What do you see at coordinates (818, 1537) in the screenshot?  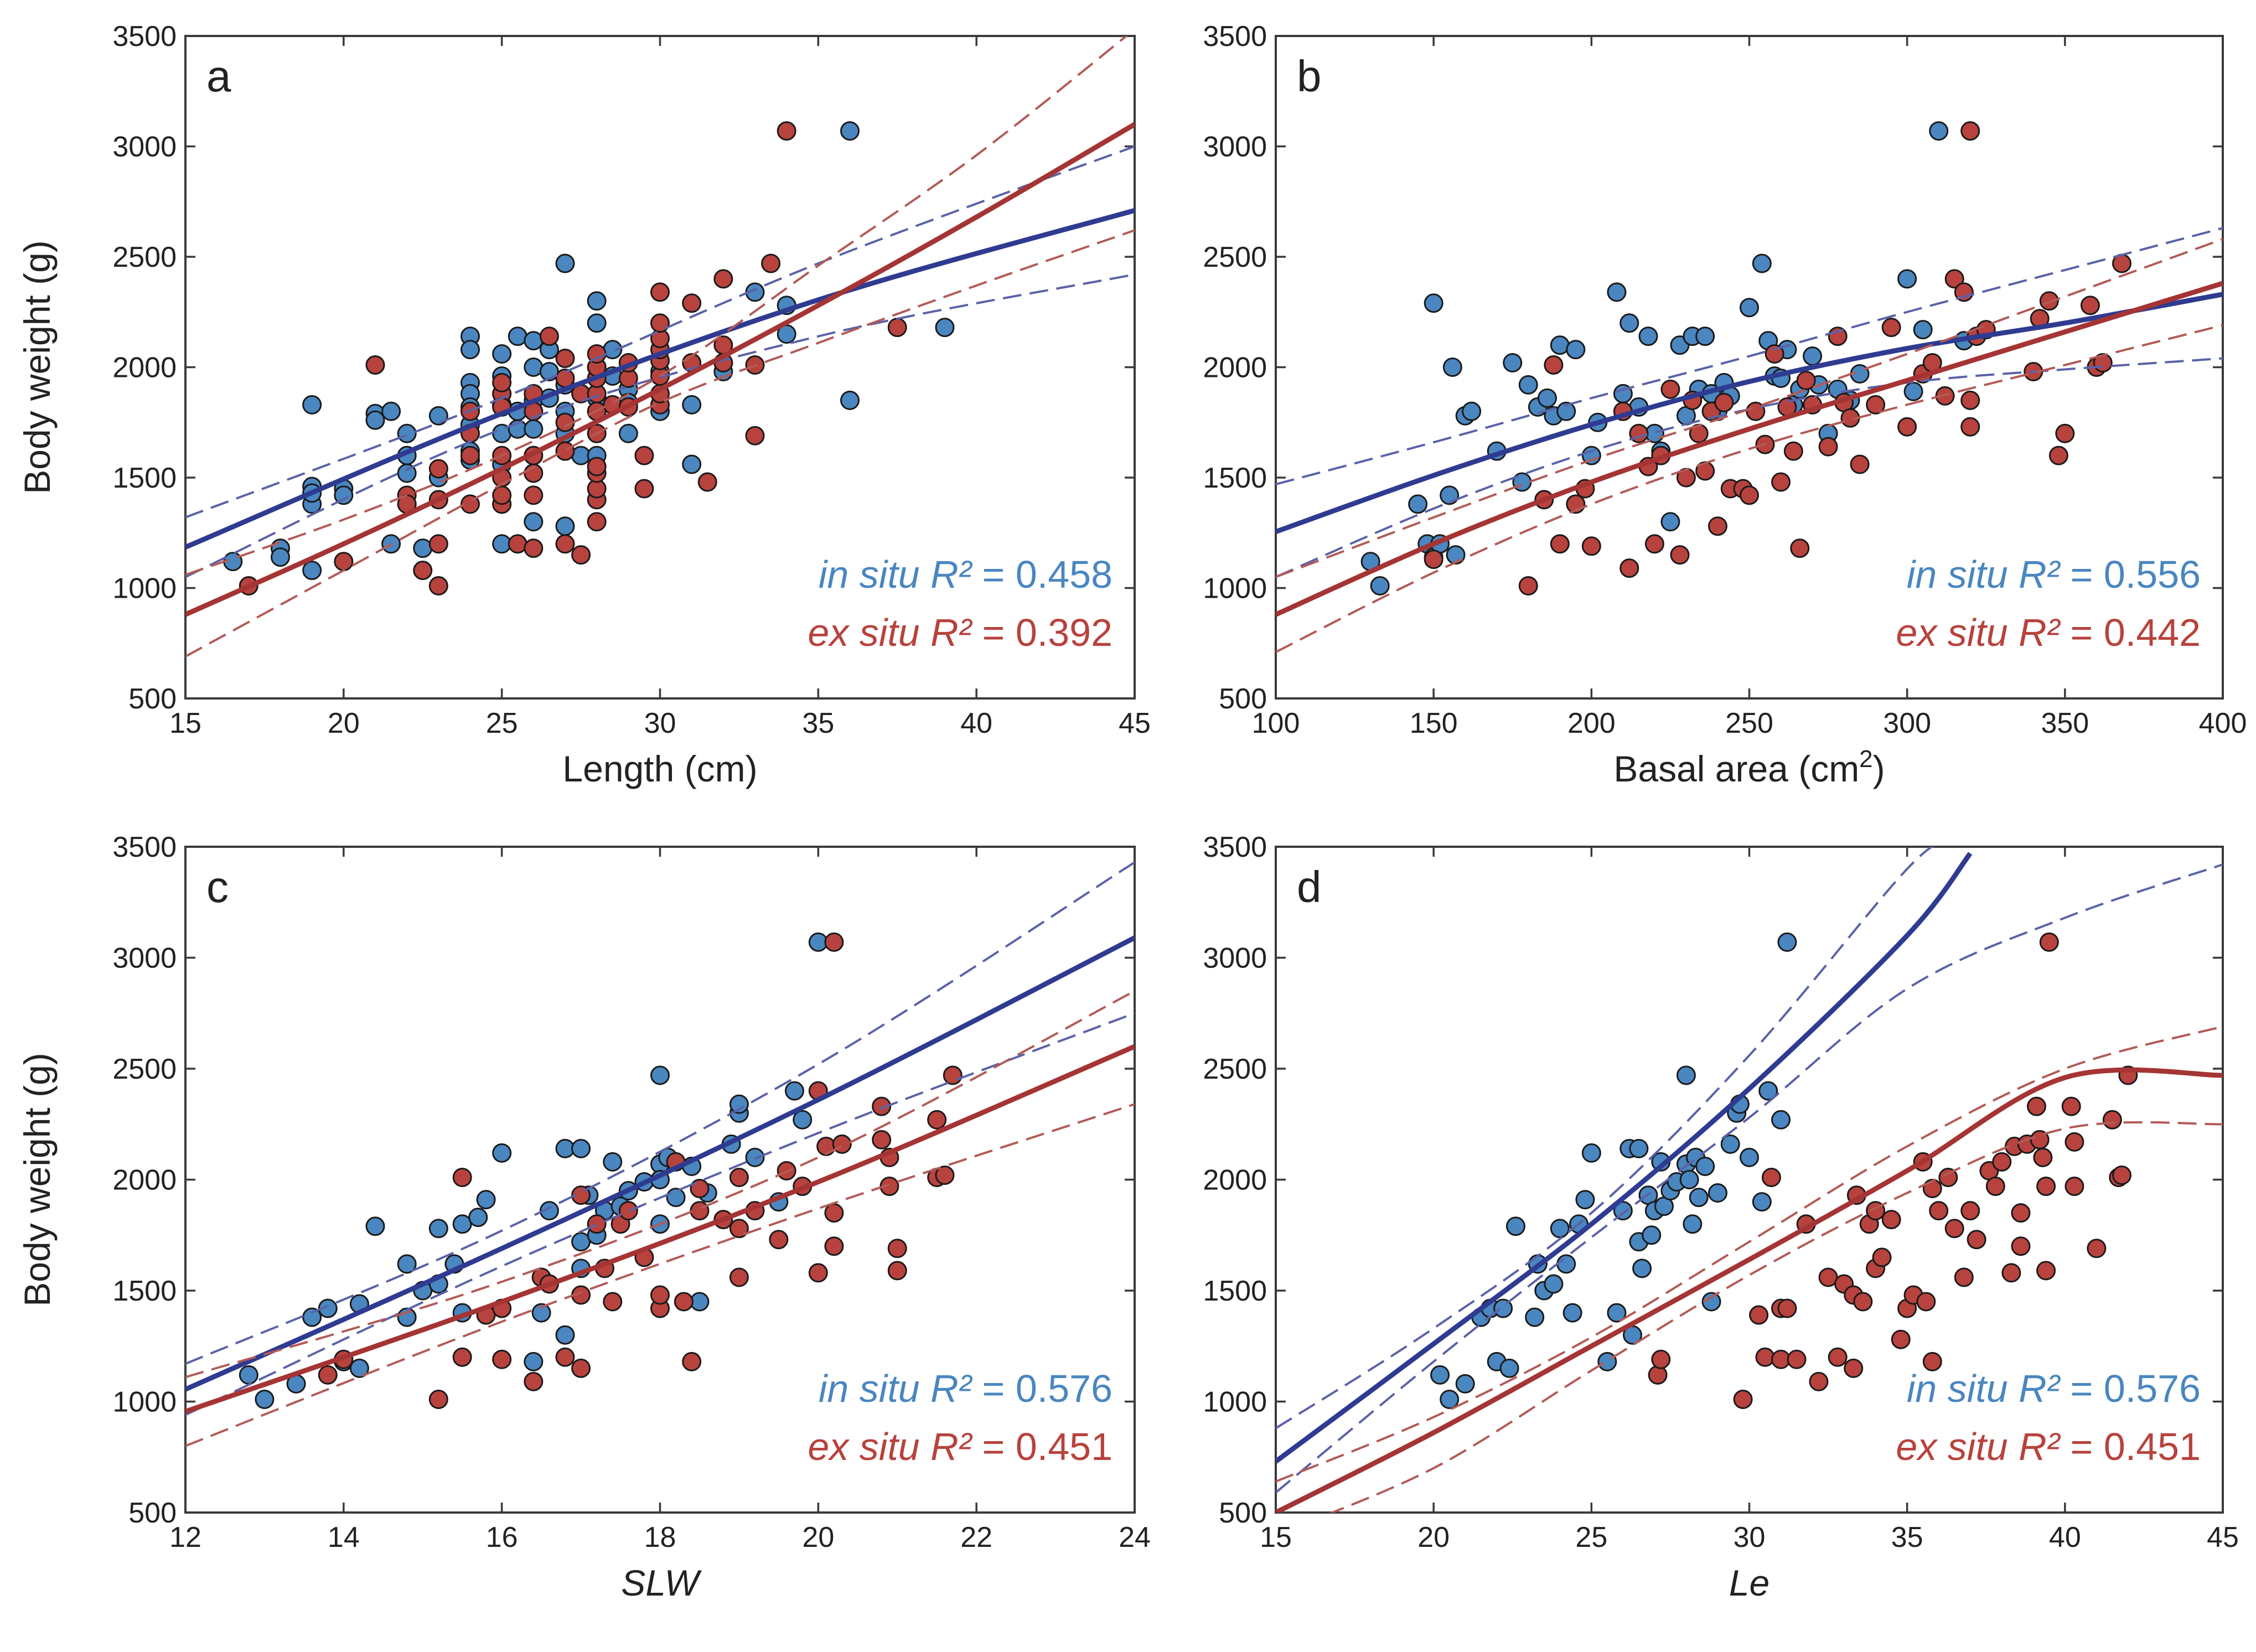 I see `panel-c-xtick-label: 20` at bounding box center [818, 1537].